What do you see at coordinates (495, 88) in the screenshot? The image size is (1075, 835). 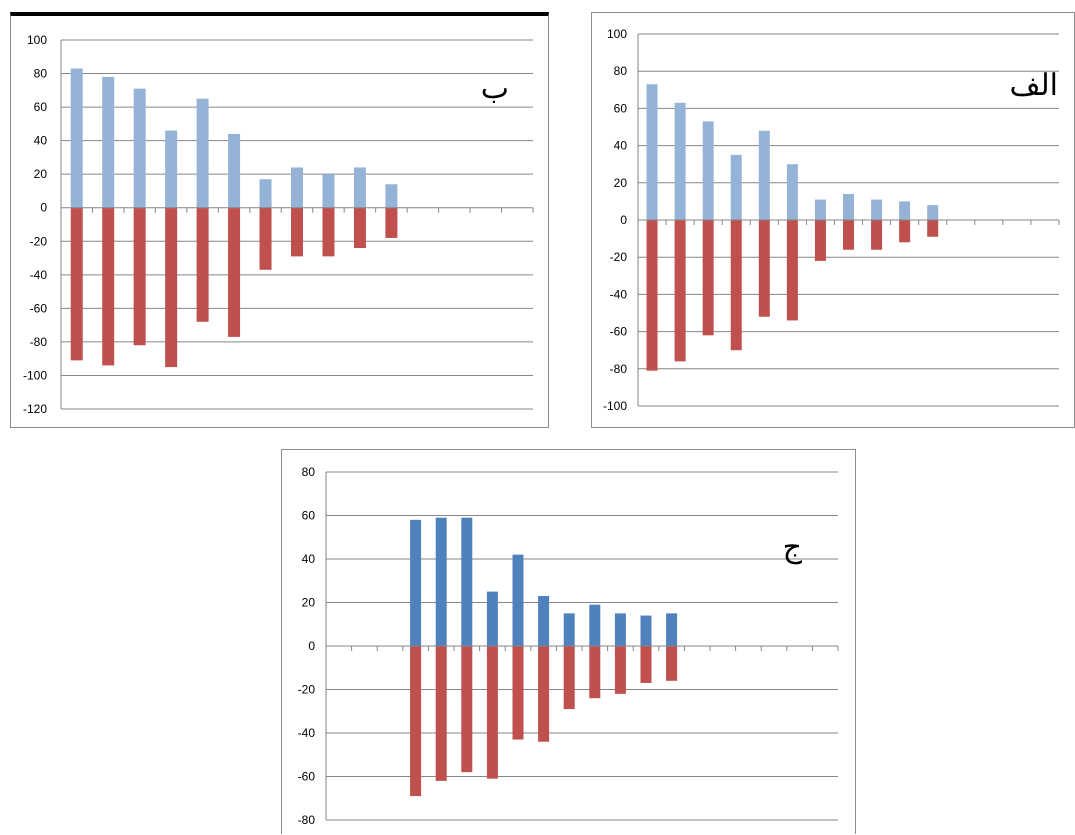 I see `panel-label-b: ب` at bounding box center [495, 88].